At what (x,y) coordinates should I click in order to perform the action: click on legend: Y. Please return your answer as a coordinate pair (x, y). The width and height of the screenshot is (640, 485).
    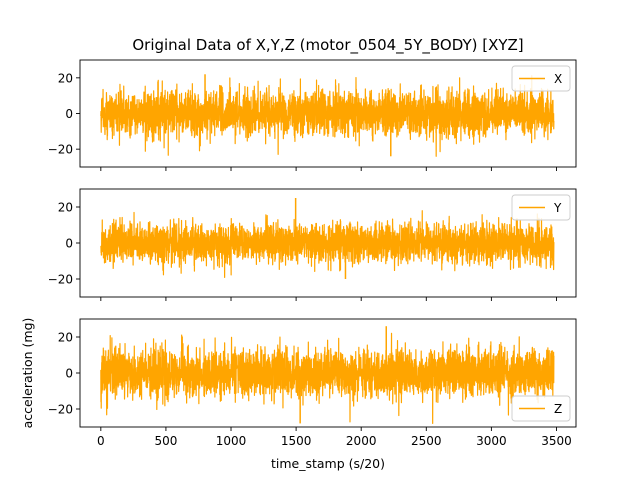
    Looking at the image, I should click on (541, 207).